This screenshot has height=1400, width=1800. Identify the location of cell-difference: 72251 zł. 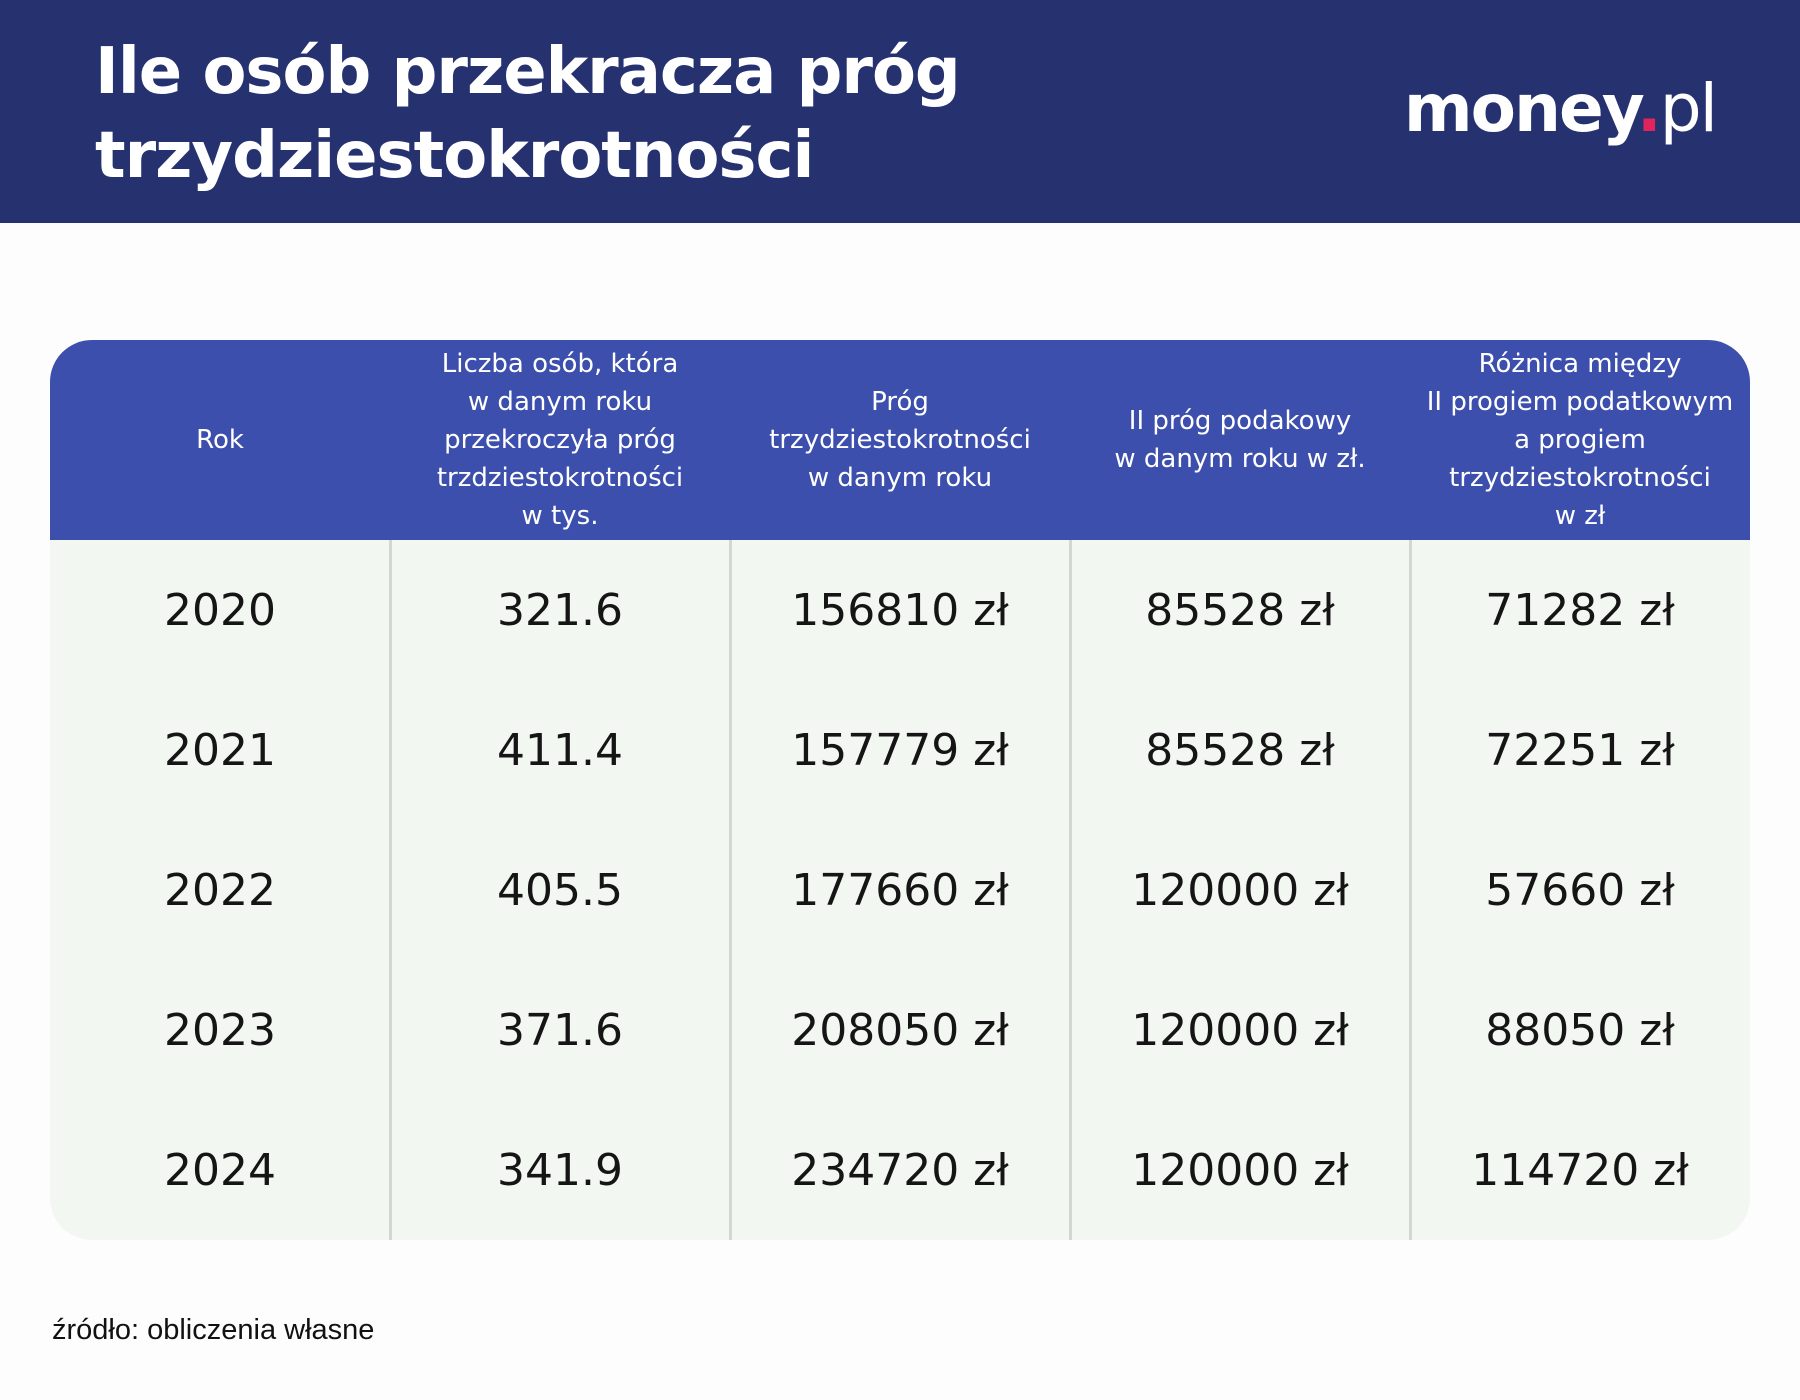
(1580, 750).